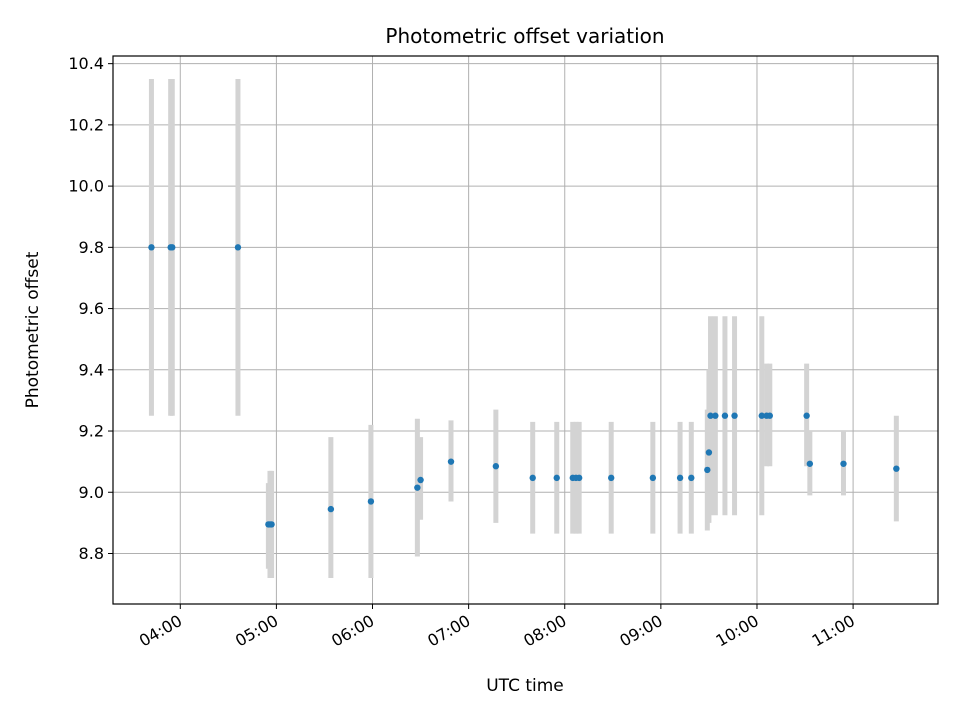 This screenshot has height=720, width=960. I want to click on y-tick-label: 10.2, so click(86, 124).